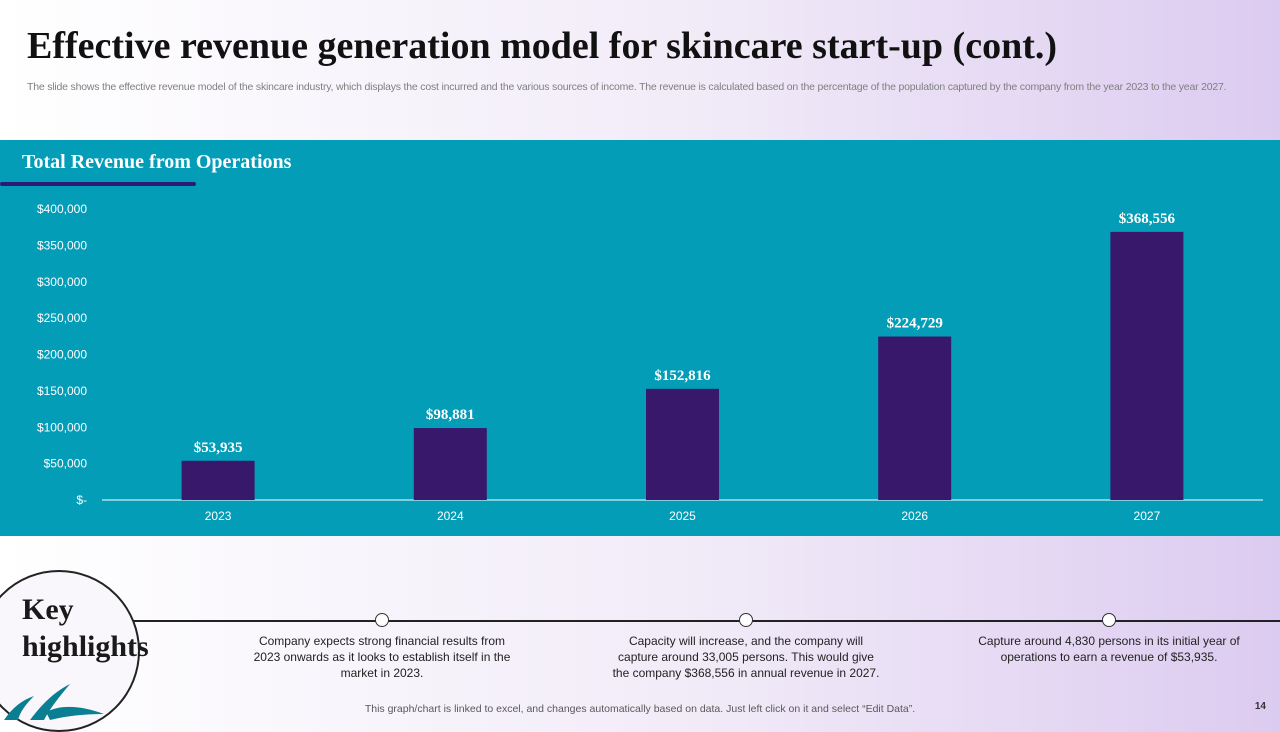 This screenshot has width=1280, height=732. What do you see at coordinates (98, 184) in the screenshot?
I see `title-underline` at bounding box center [98, 184].